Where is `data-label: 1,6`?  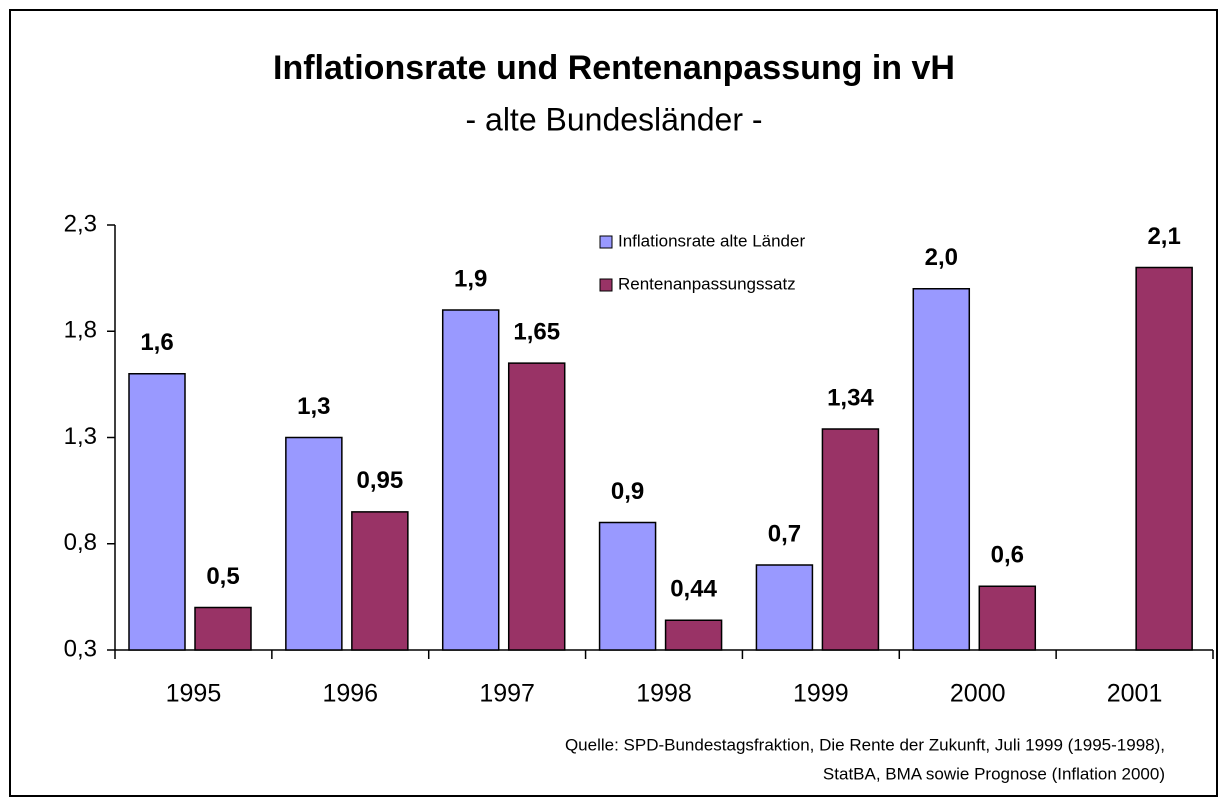
data-label: 1,6 is located at coordinates (156, 342).